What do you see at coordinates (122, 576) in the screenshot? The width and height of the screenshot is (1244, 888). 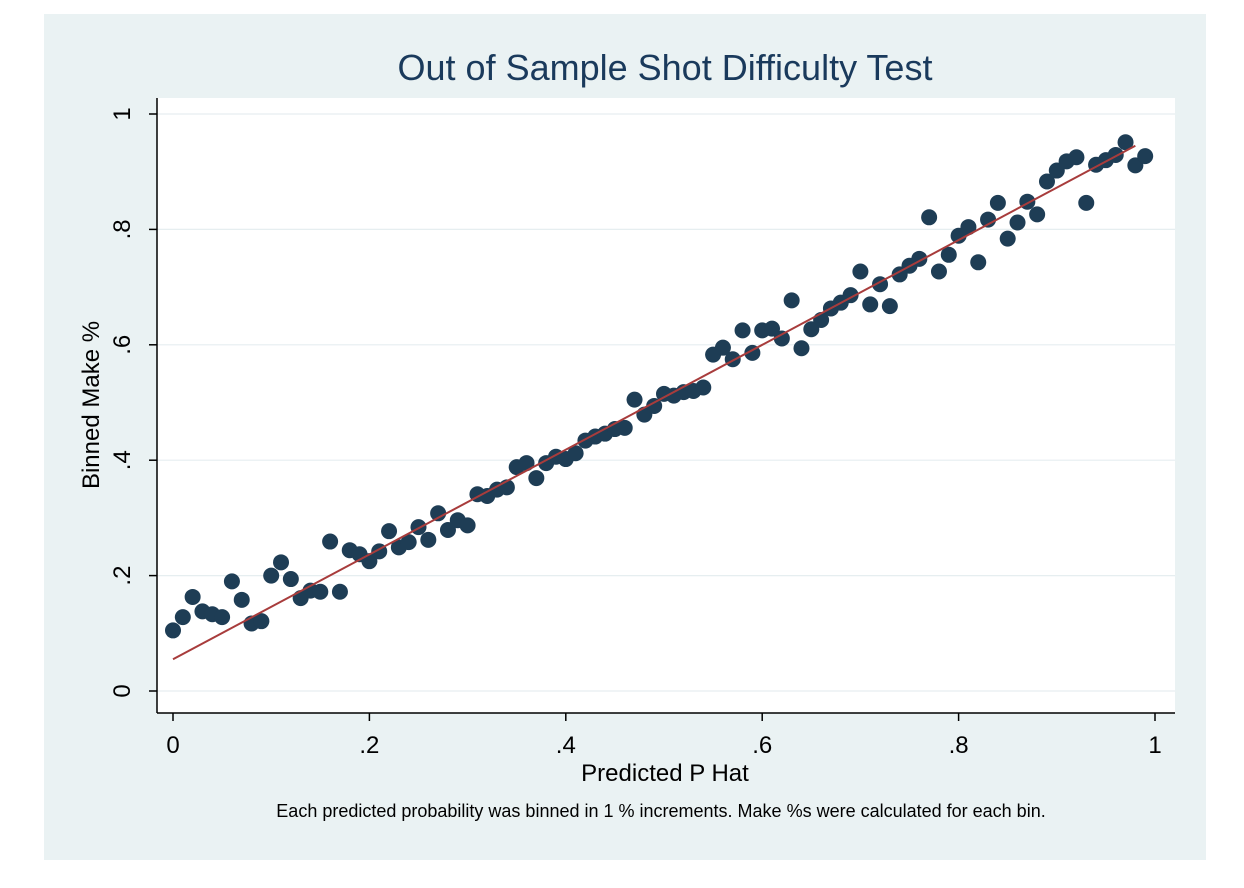 I see `y-tick-label: .2` at bounding box center [122, 576].